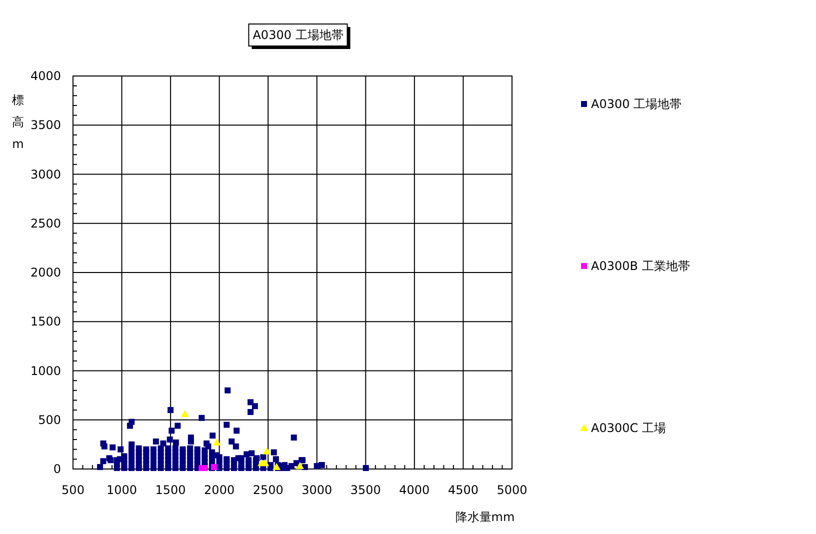  What do you see at coordinates (57, 469) in the screenshot?
I see `y-tick-label: 0` at bounding box center [57, 469].